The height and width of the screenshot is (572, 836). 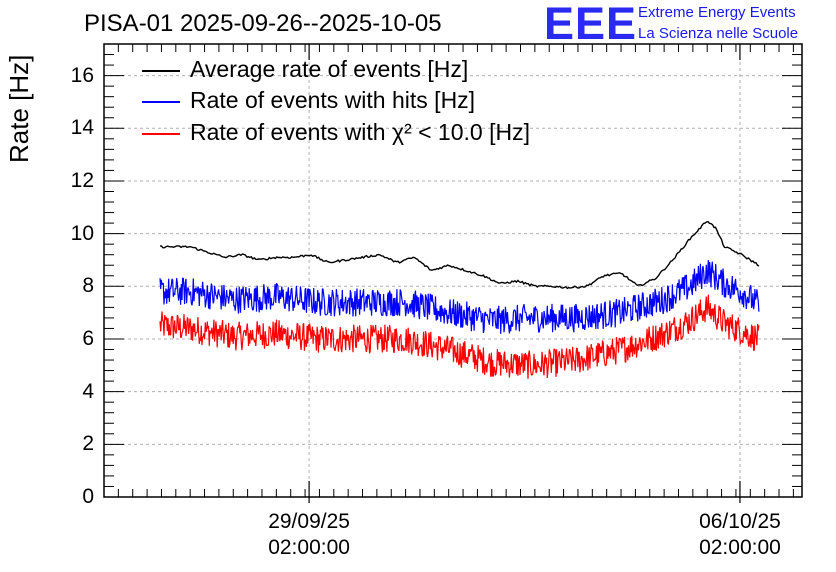 I want to click on x-tick-date-1: 06/10/25, so click(x=740, y=521).